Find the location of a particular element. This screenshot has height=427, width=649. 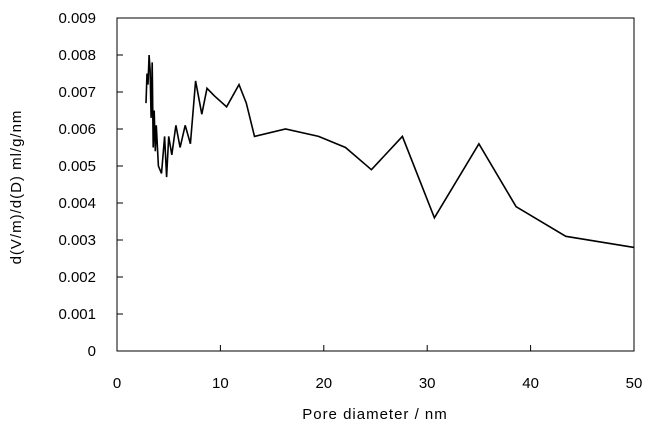

x-axis-ticks: 0 10 20 30 40 50 is located at coordinates (378, 368).